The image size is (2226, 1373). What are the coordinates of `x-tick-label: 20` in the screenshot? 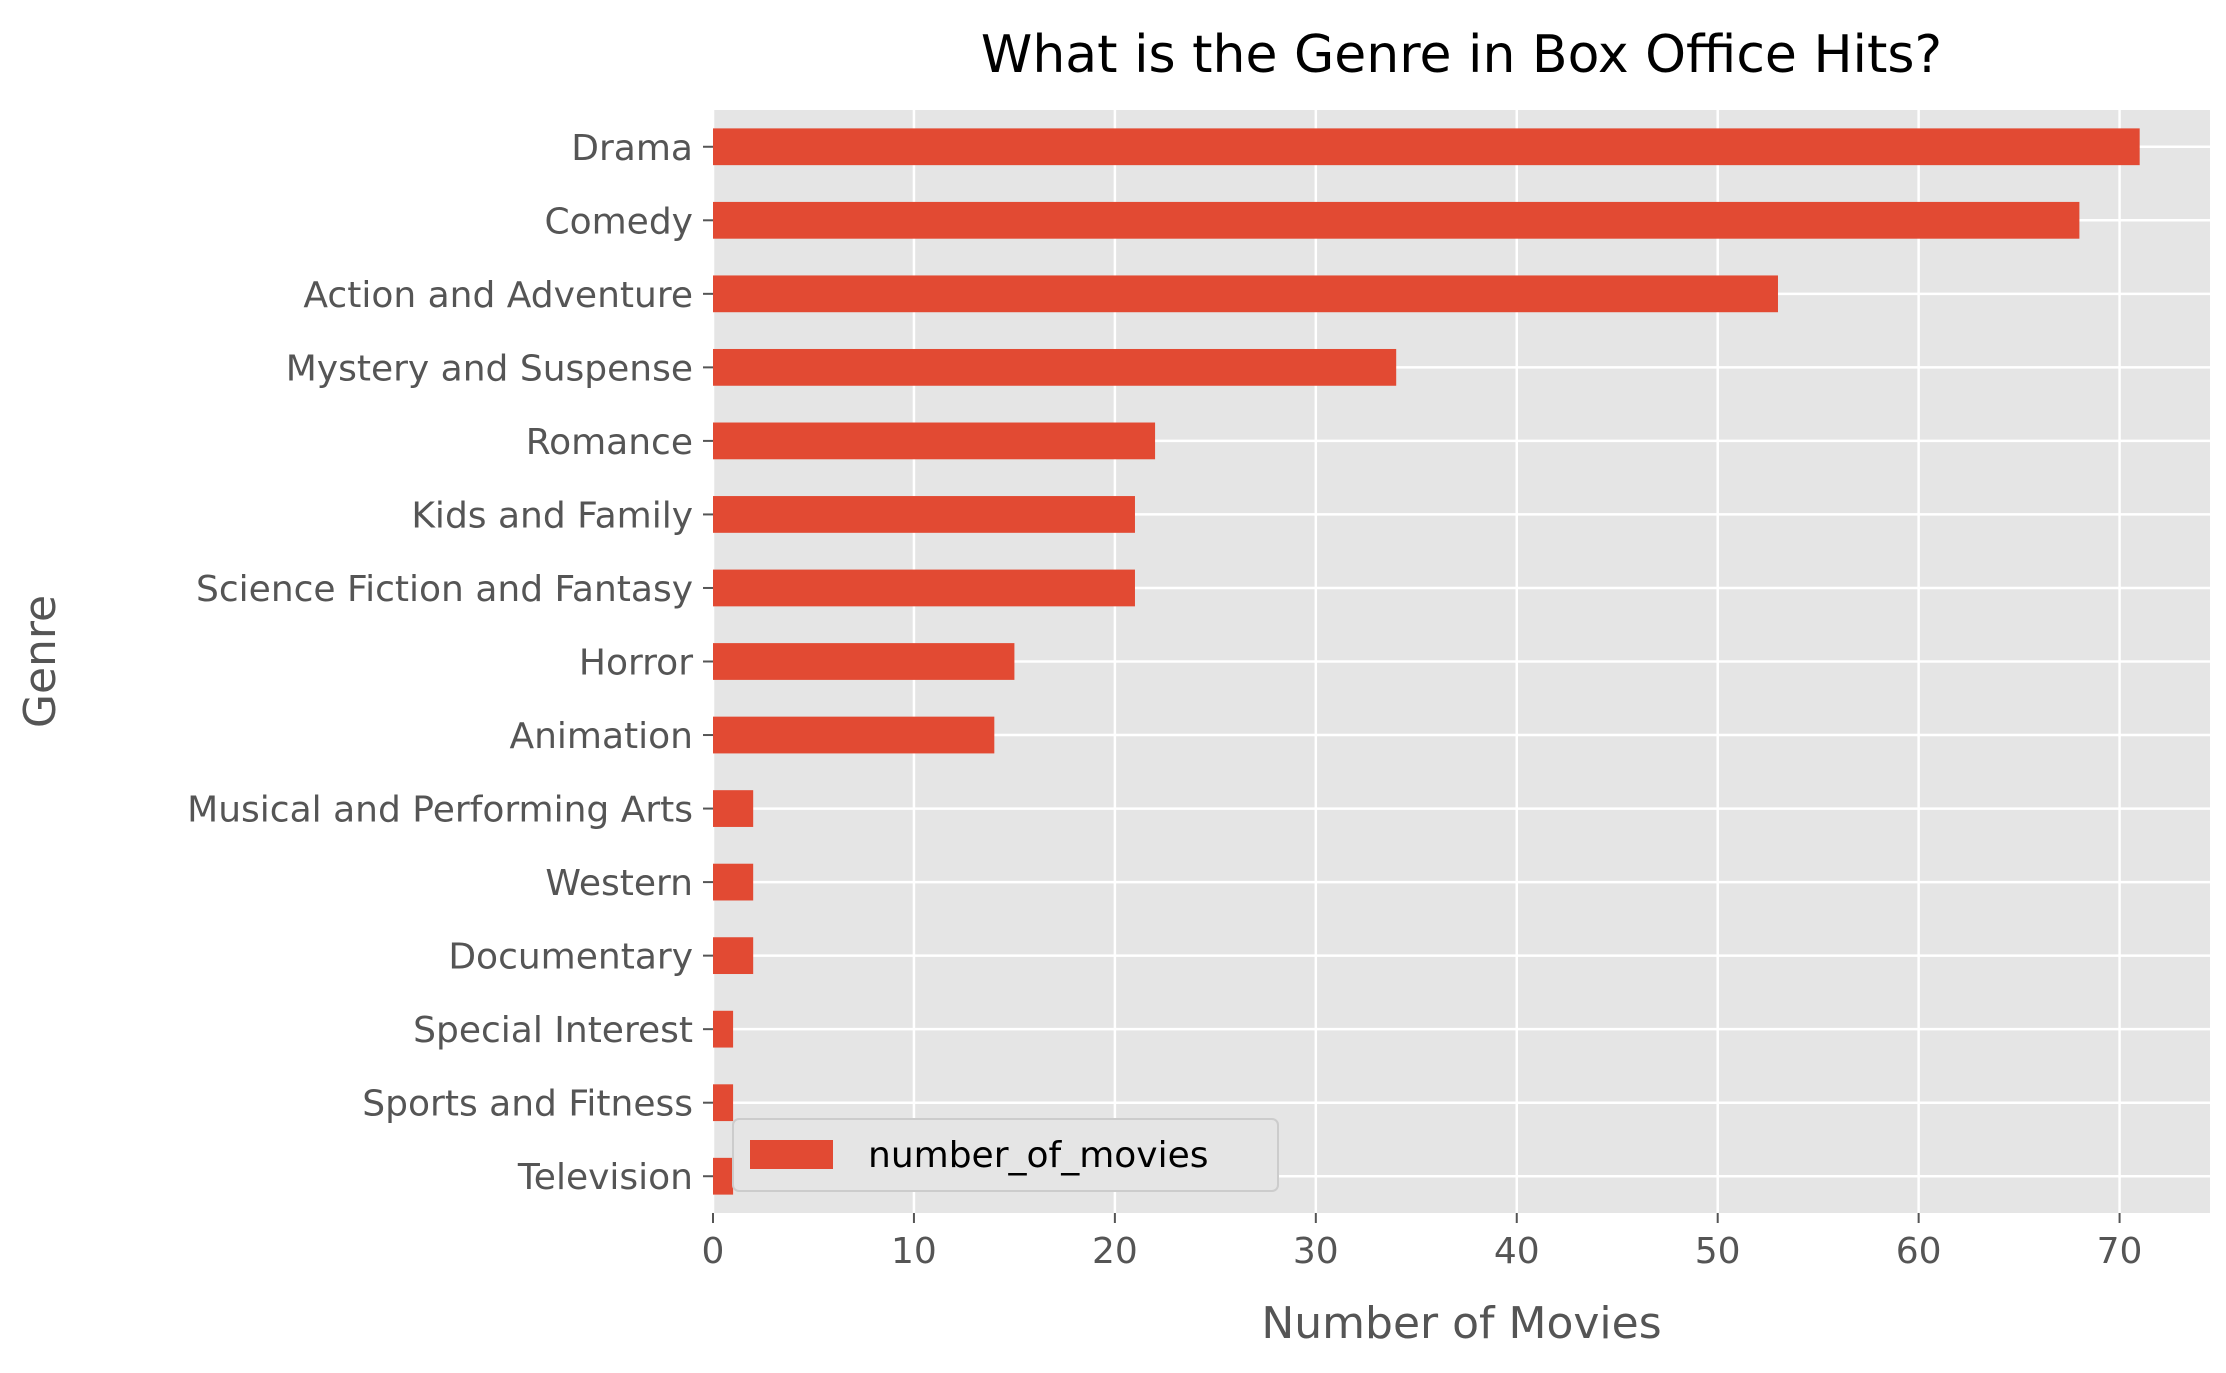 It's located at (1115, 1251).